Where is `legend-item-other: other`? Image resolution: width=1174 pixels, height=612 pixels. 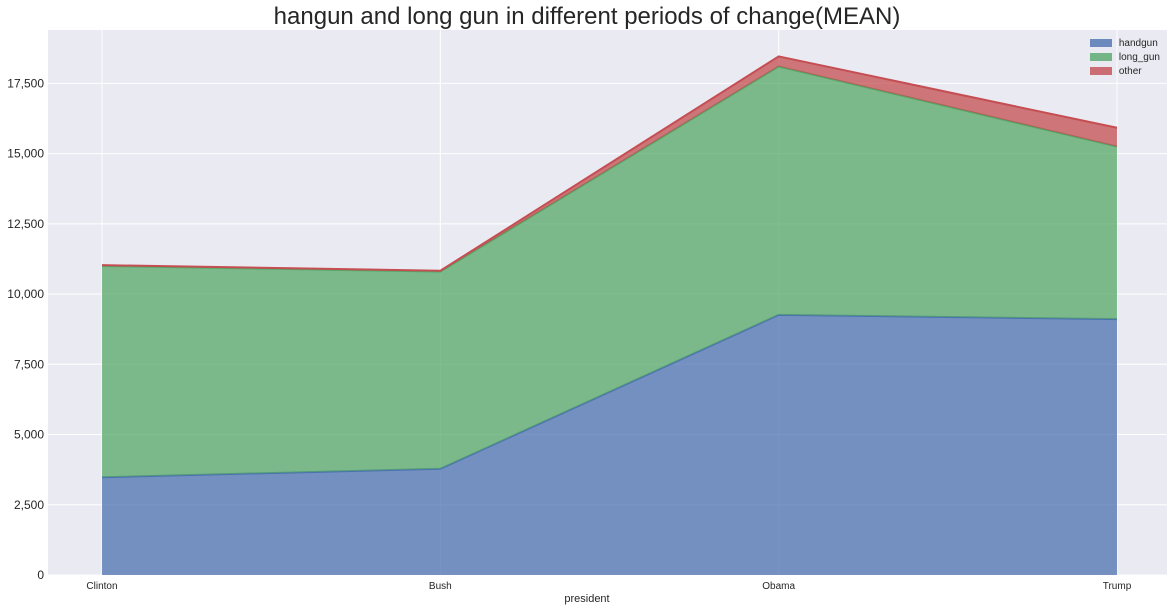 legend-item-other: other is located at coordinates (1124, 71).